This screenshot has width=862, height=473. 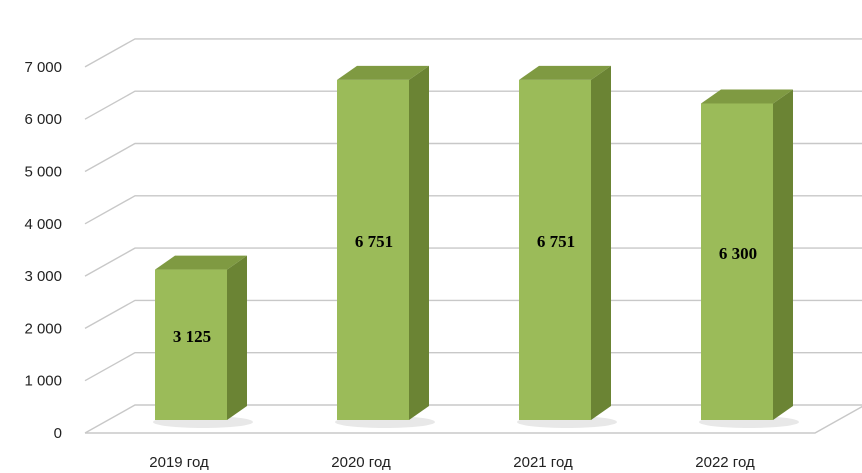 I want to click on floor-edge, so click(x=473, y=419).